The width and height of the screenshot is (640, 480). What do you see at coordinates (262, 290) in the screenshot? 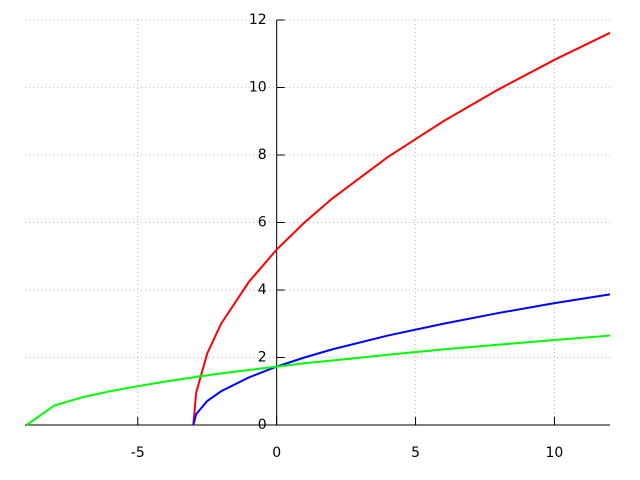
I see `y-tick-label: 4` at bounding box center [262, 290].